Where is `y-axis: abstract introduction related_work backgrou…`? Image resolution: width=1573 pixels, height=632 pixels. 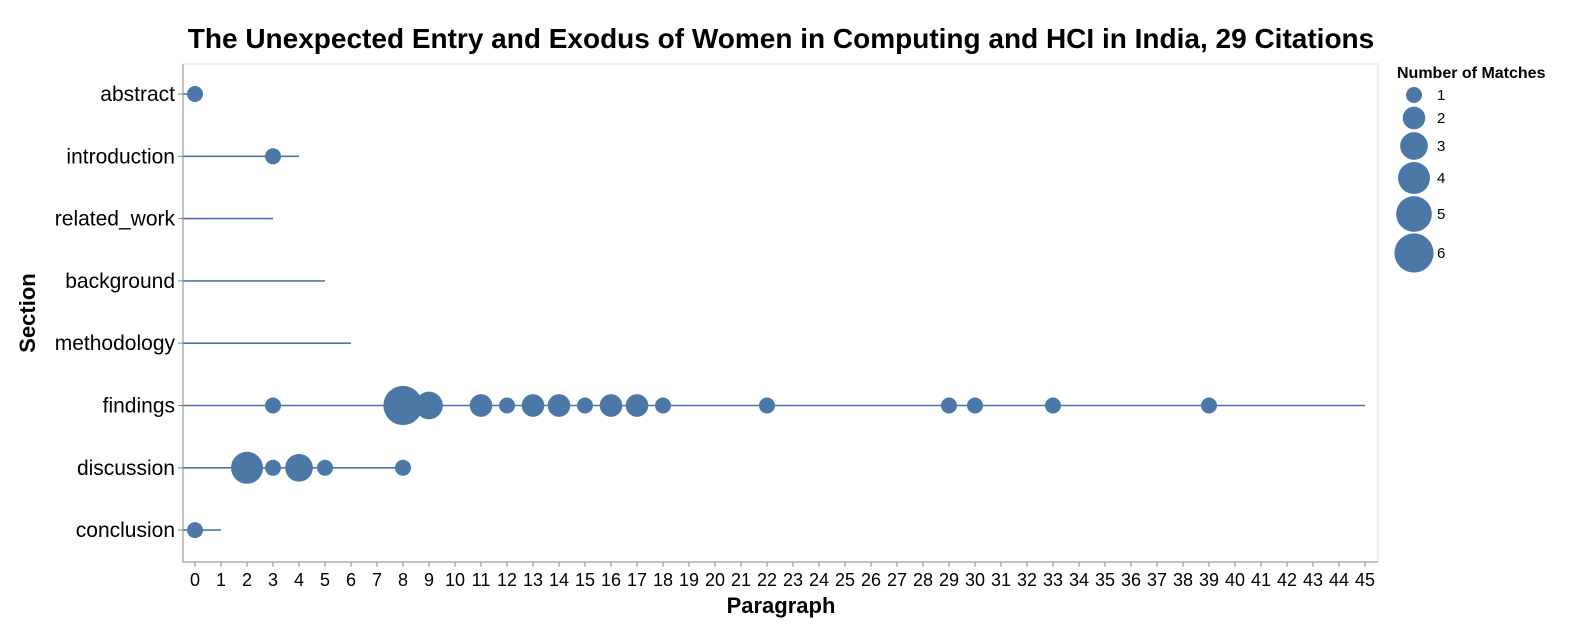
y-axis: abstract introduction related_work backgrou… is located at coordinates (119, 313).